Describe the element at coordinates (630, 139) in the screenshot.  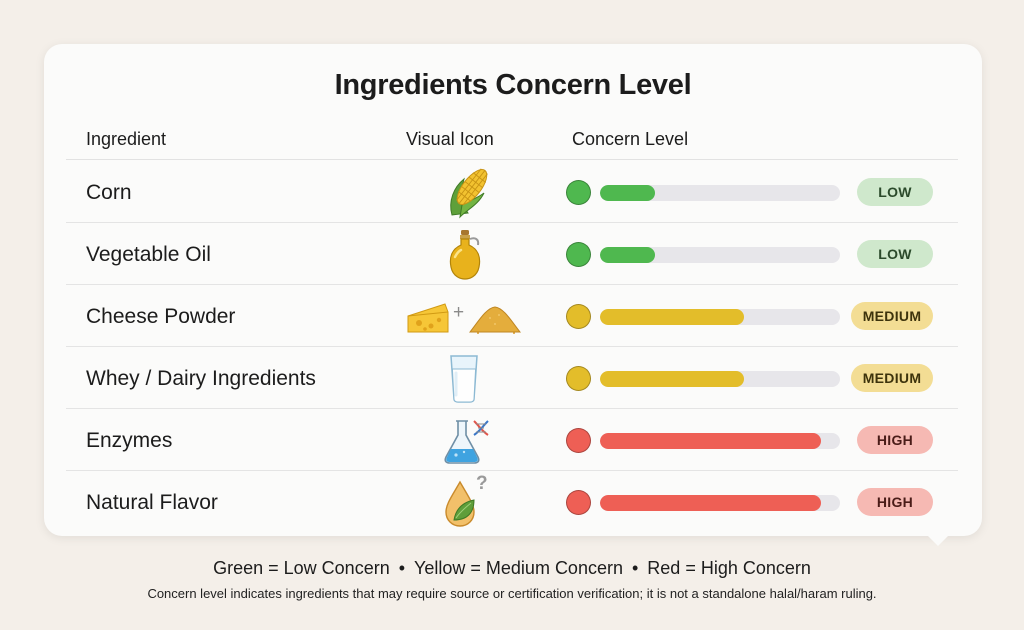
I see `column-header-concern: Concern Level` at that location.